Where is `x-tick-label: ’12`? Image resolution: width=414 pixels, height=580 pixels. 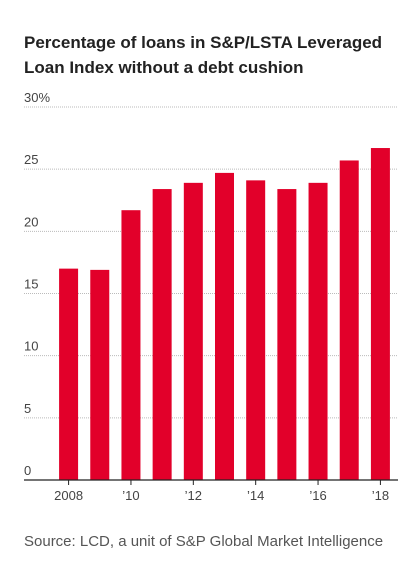
x-tick-label: ’12 is located at coordinates (193, 495).